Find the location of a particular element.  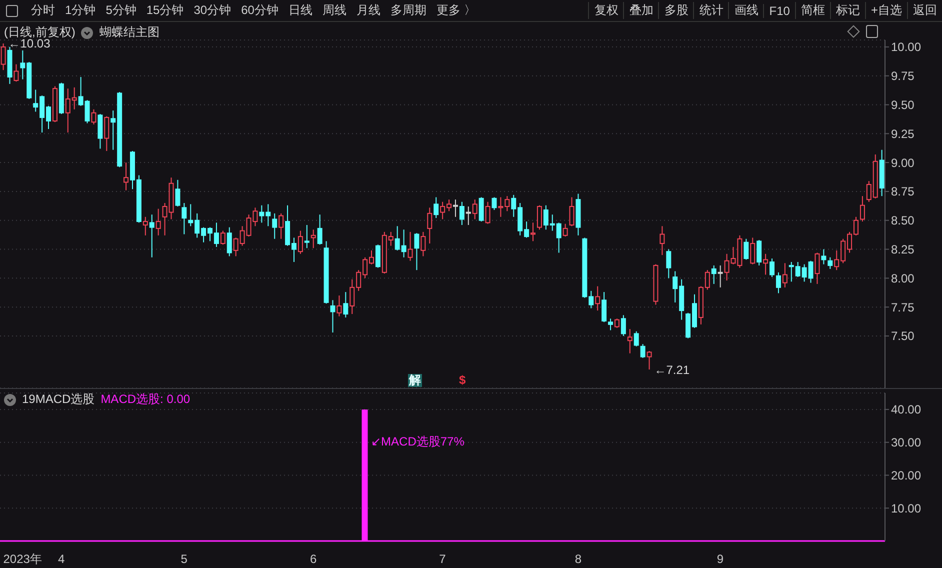

y-tick-label: 30.00 is located at coordinates (906, 443).